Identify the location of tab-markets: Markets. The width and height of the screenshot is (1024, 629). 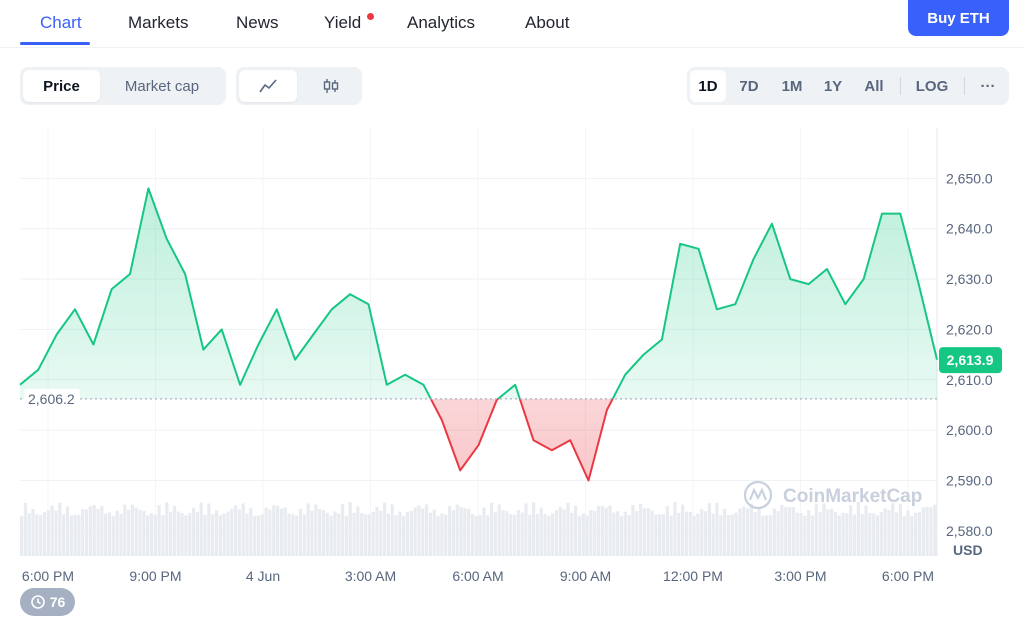
(158, 22).